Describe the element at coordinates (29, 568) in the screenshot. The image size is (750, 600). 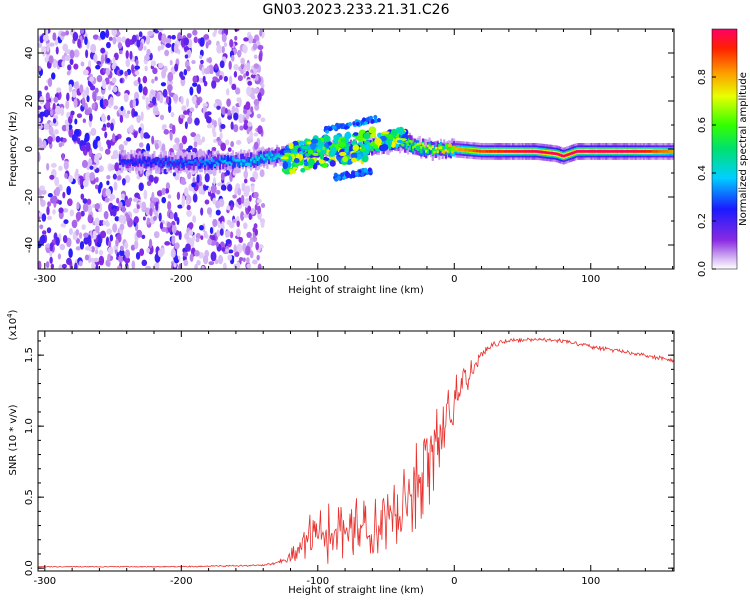
I see `y-tick-label: 0.0` at that location.